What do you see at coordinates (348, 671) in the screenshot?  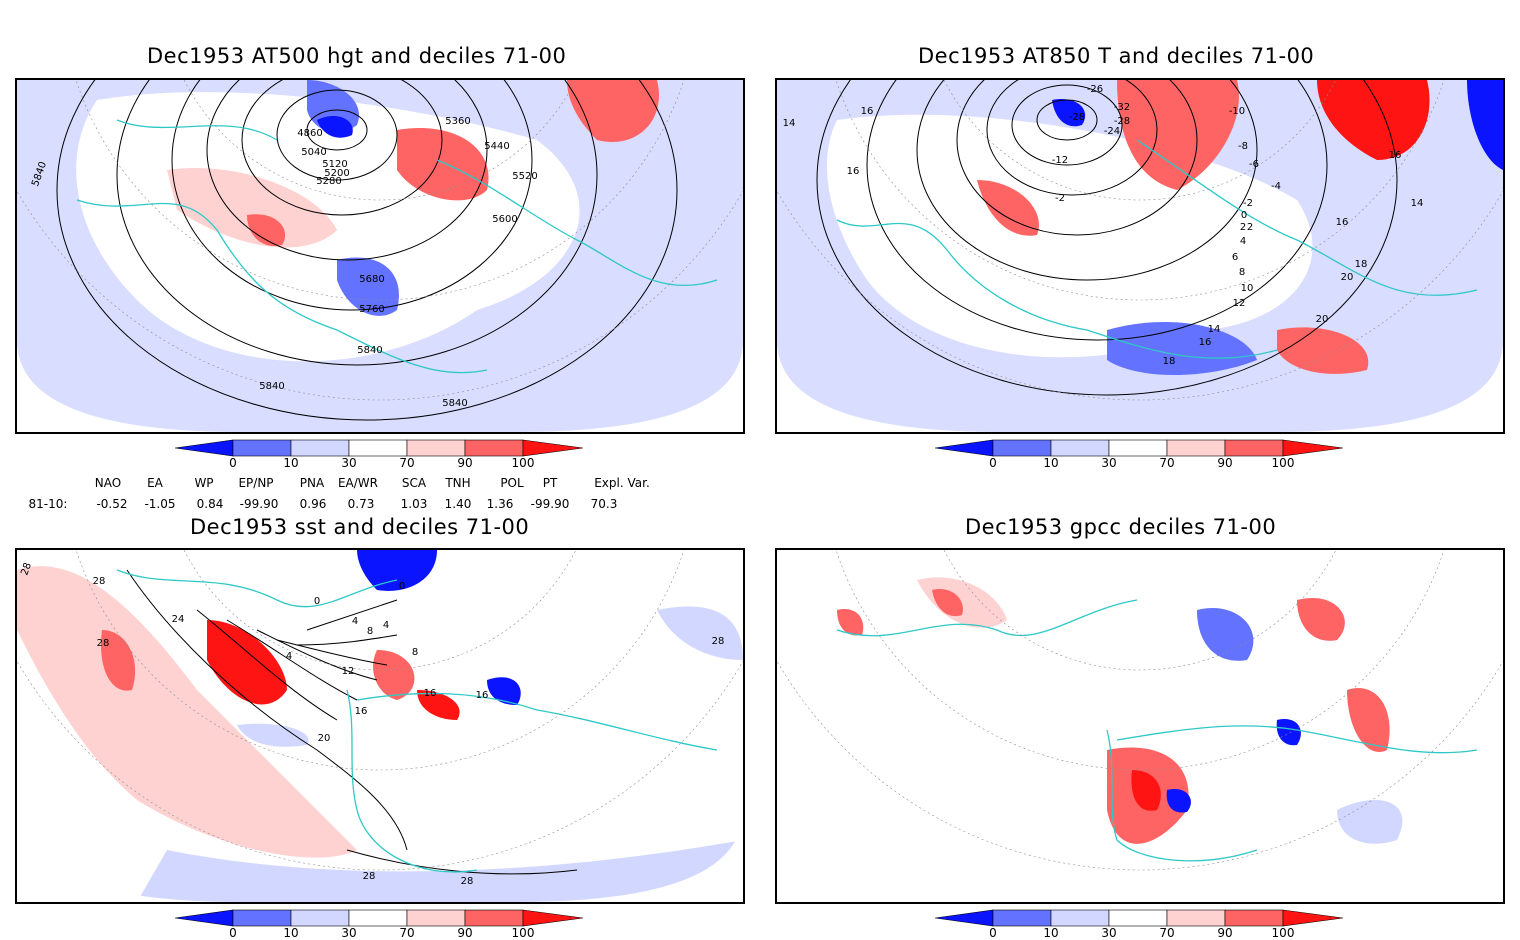 I see `contour-label: 12` at bounding box center [348, 671].